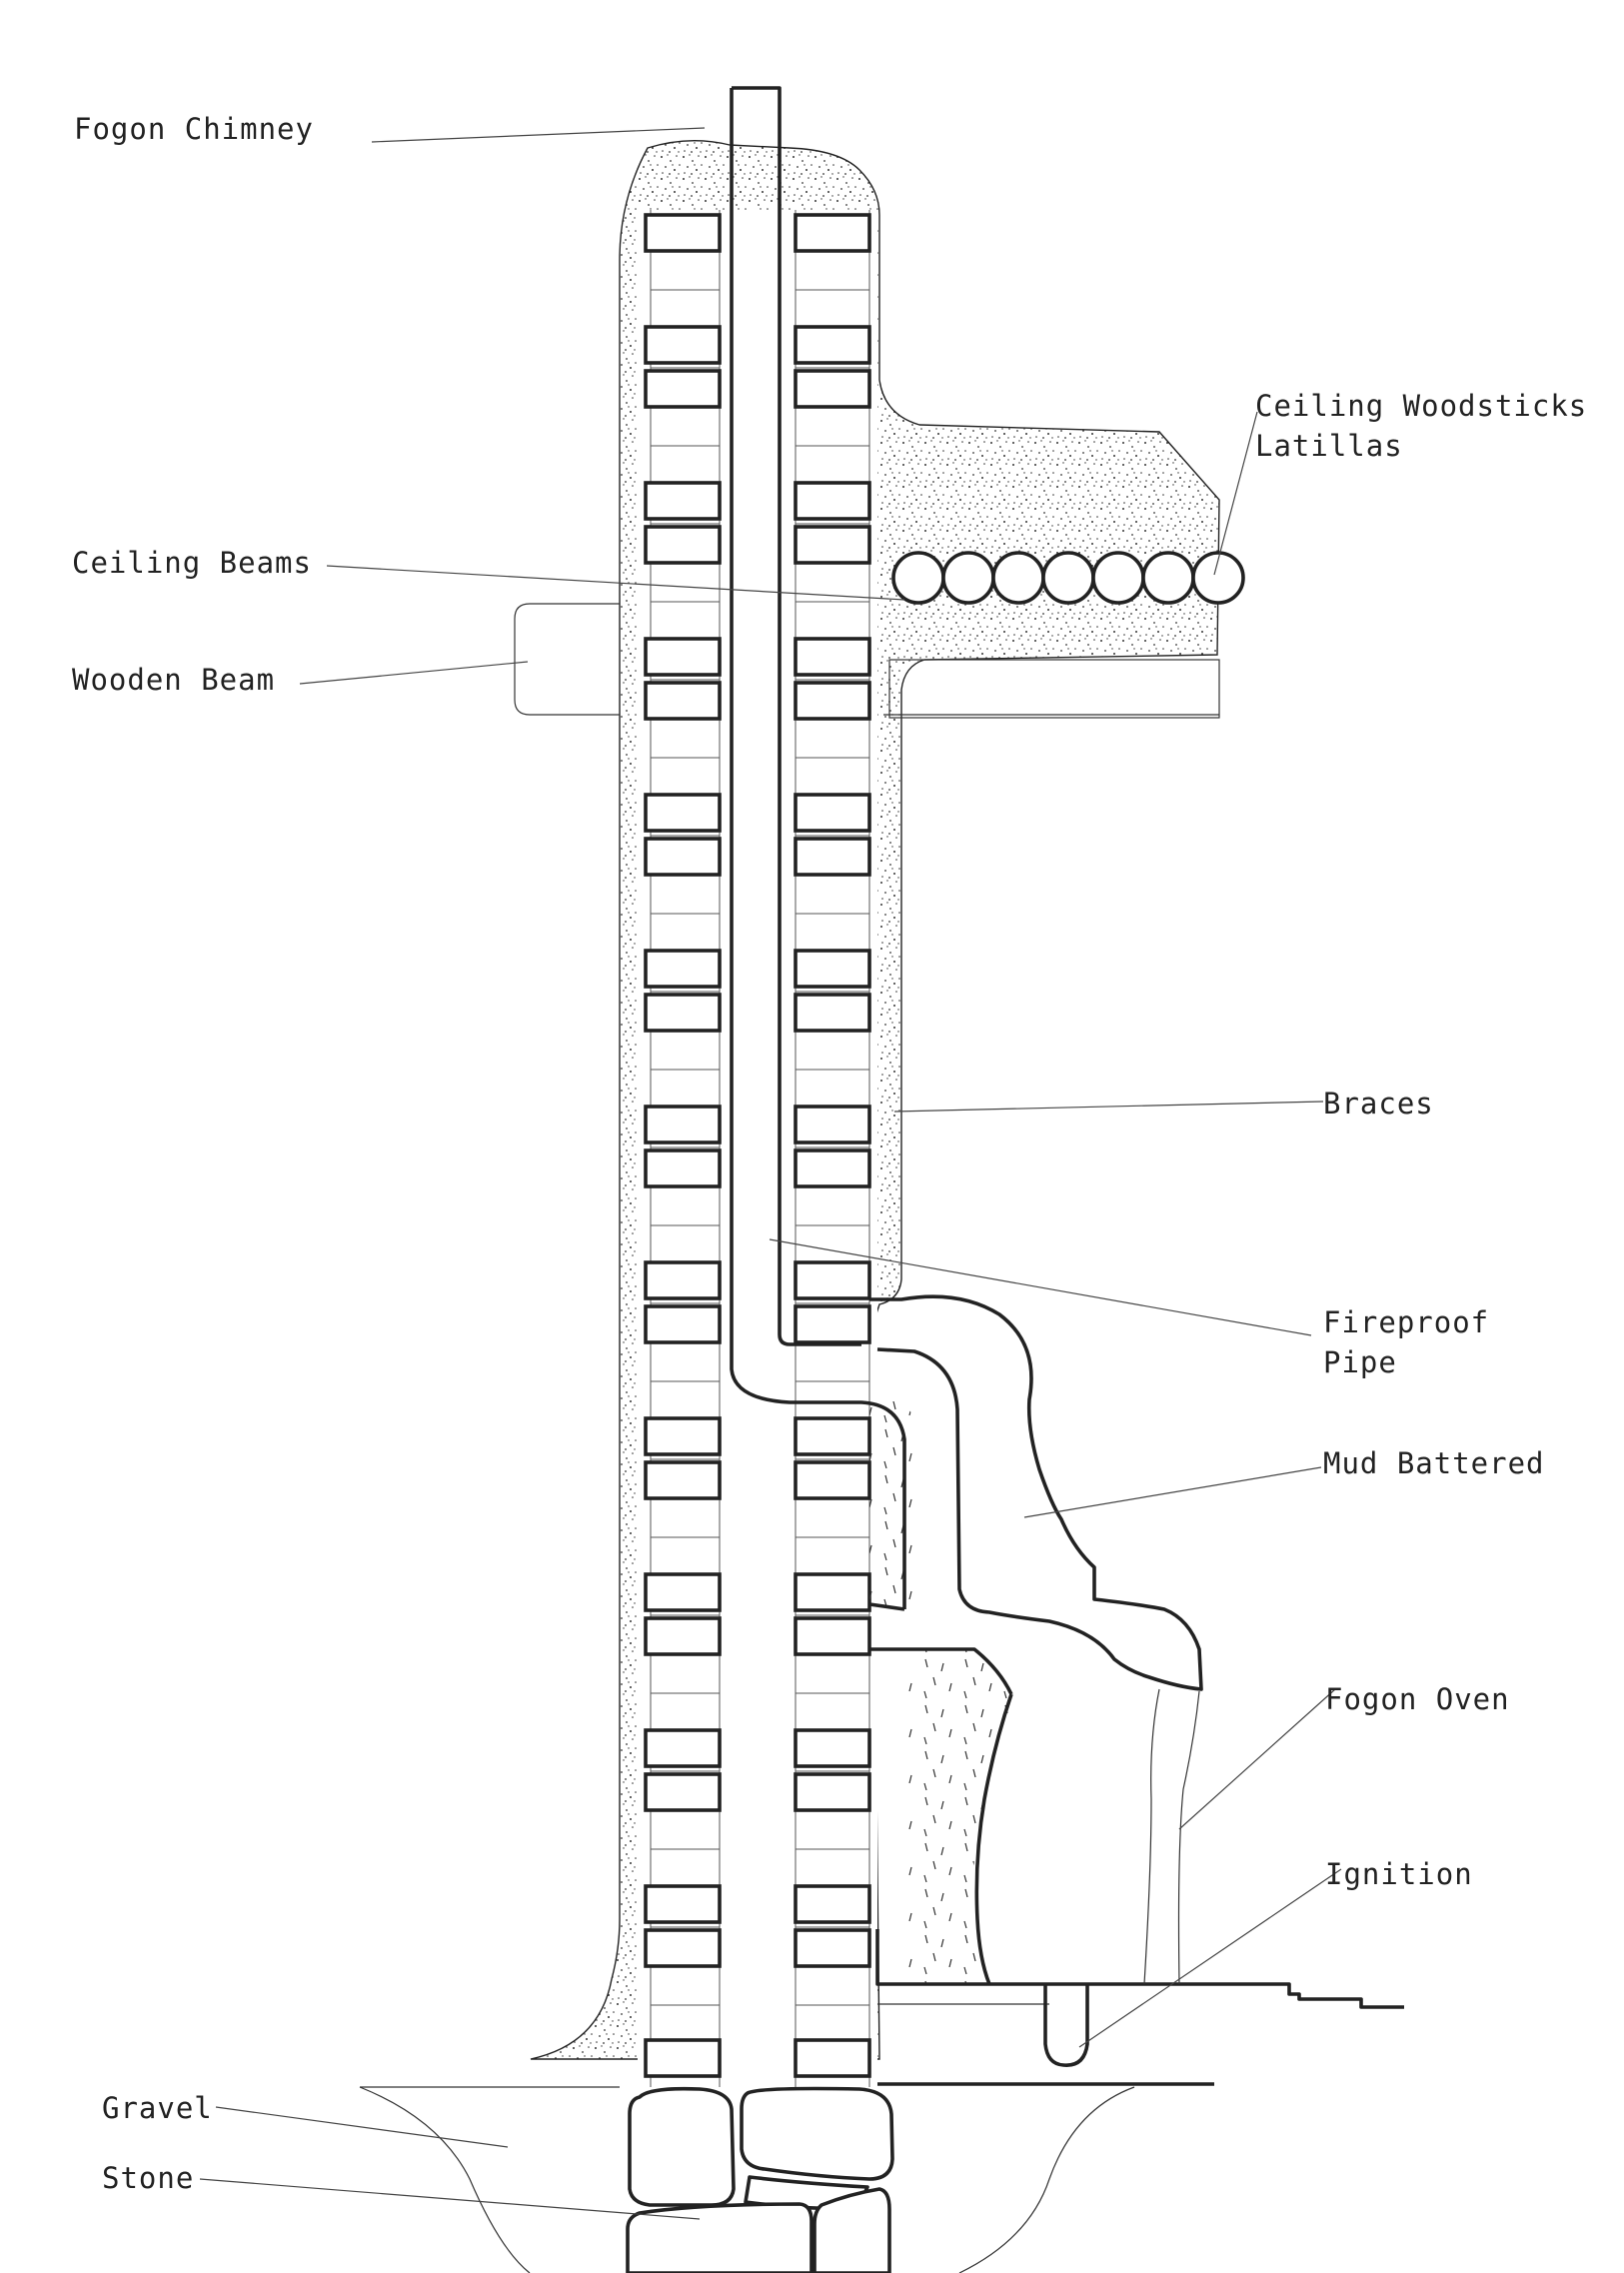 This screenshot has width=1624, height=2273. I want to click on ceiling-slab-lower-edge, so click(1054, 689).